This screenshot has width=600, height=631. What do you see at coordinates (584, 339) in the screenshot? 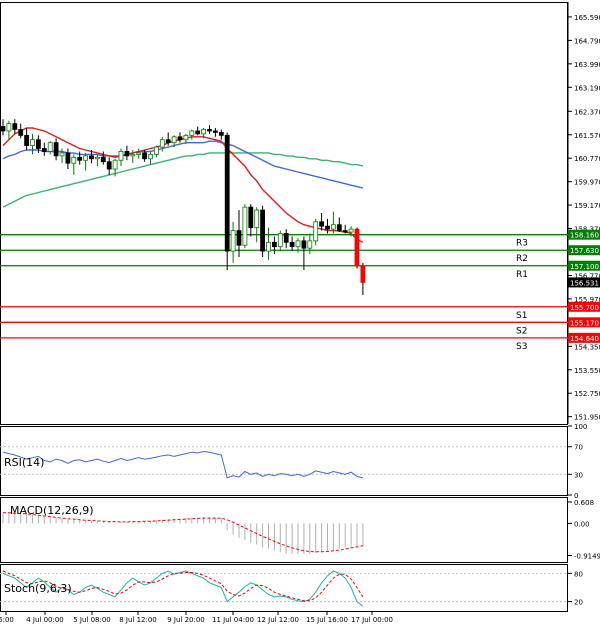
I see `pivot-price-tag-label: 154.640` at bounding box center [584, 339].